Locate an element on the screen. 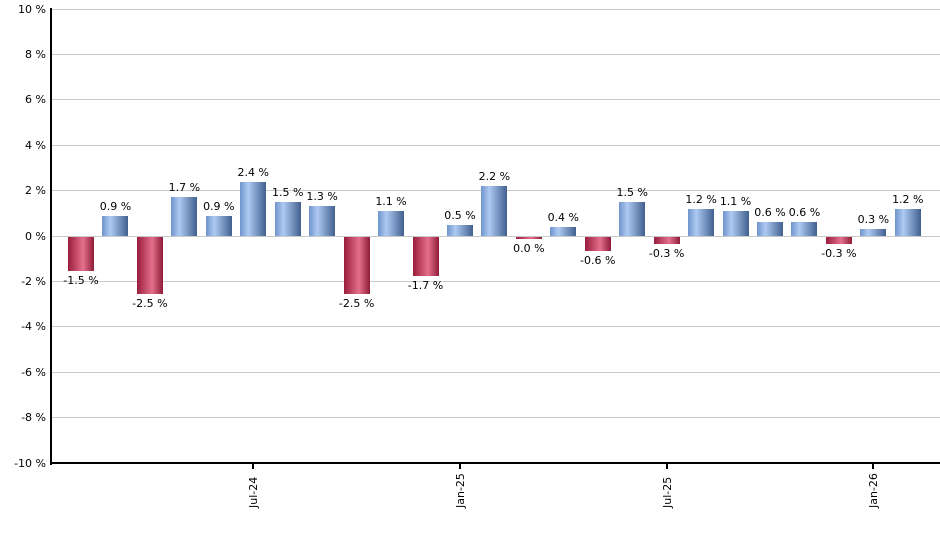 The width and height of the screenshot is (940, 550). y-axis-tick-label: -2 % is located at coordinates (33, 281).